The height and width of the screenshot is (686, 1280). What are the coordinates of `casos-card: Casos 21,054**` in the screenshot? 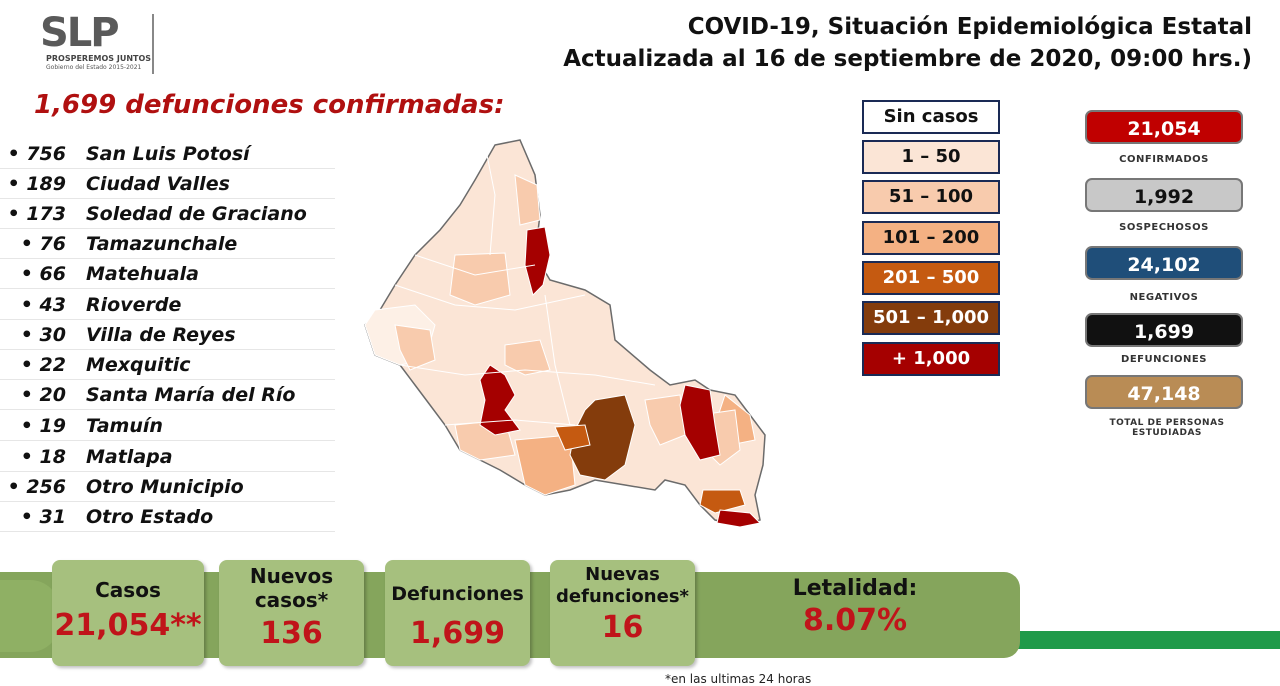 It's located at (128, 613).